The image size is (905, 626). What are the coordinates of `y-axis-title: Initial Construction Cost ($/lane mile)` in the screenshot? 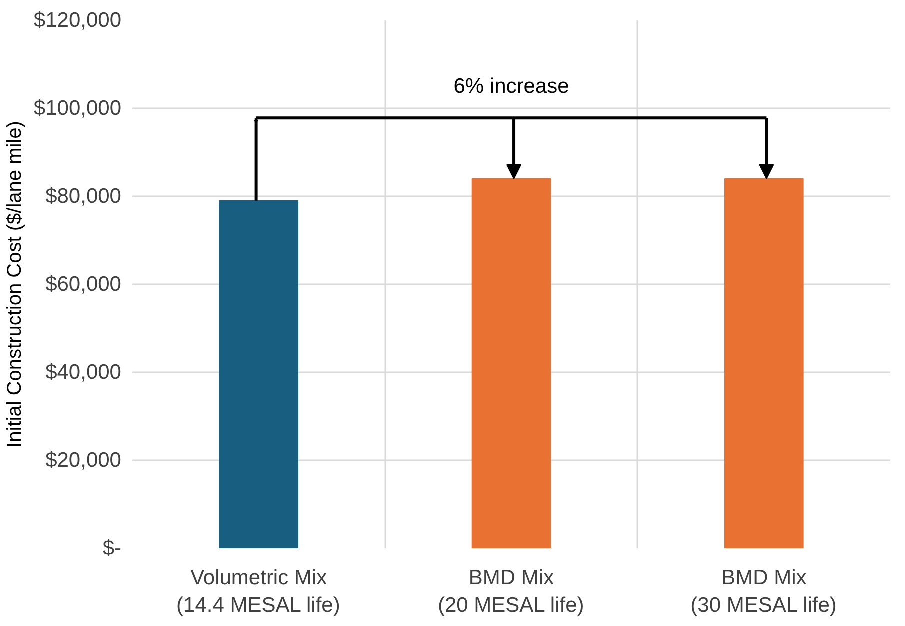 It's located at (15, 284).